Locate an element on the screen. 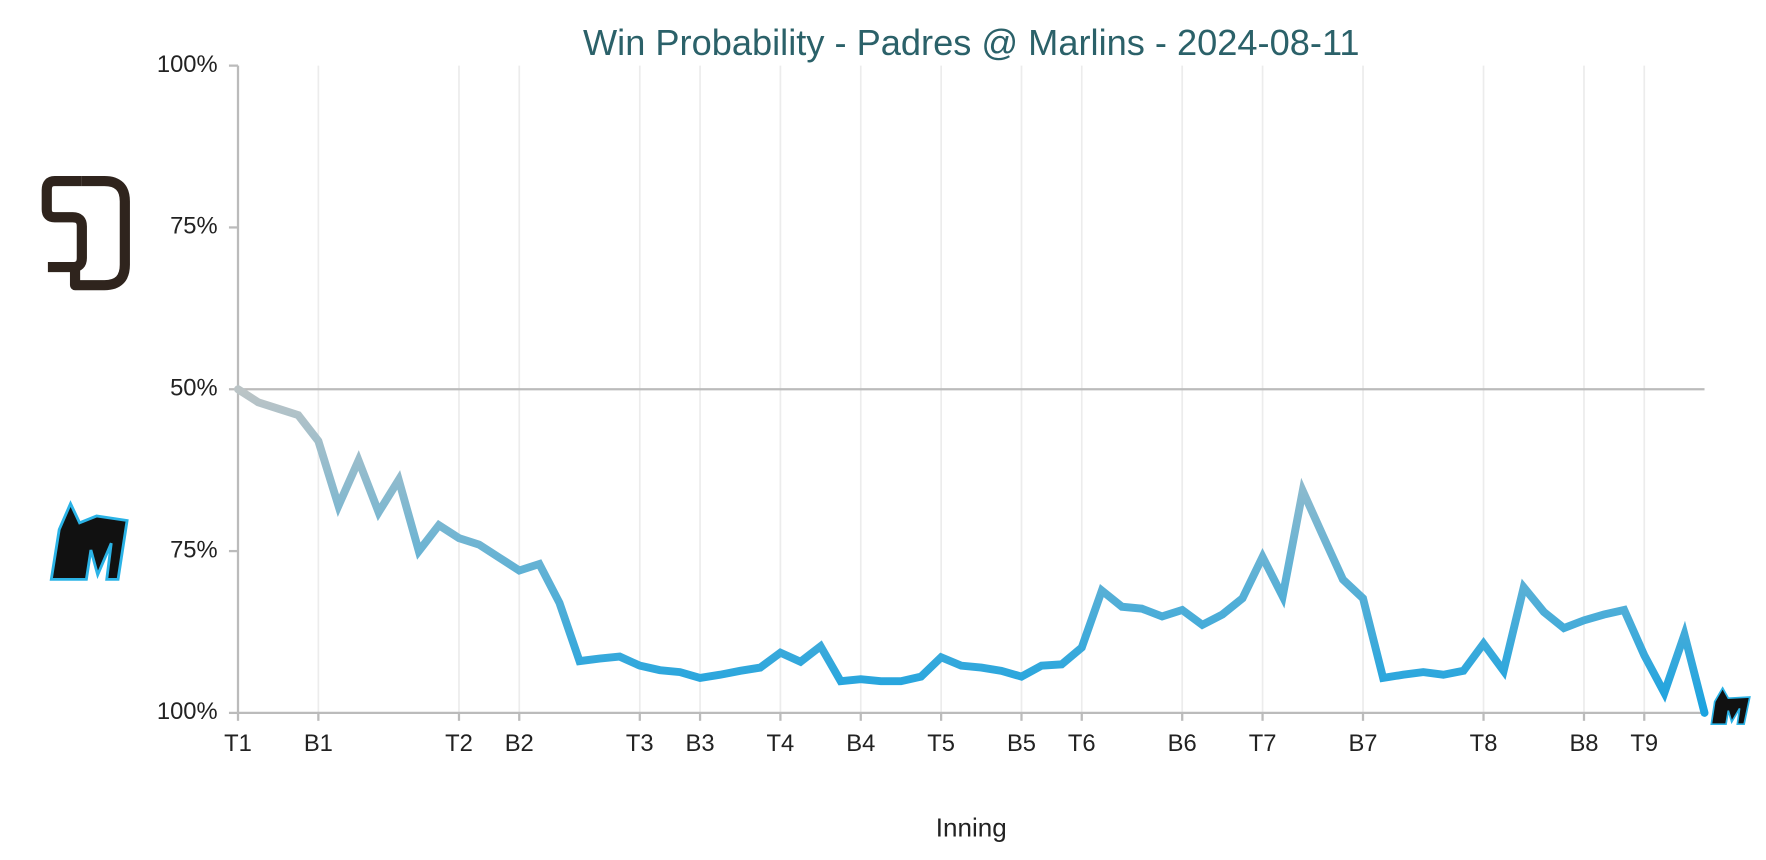  x-tick-label: T4 is located at coordinates (781, 743).